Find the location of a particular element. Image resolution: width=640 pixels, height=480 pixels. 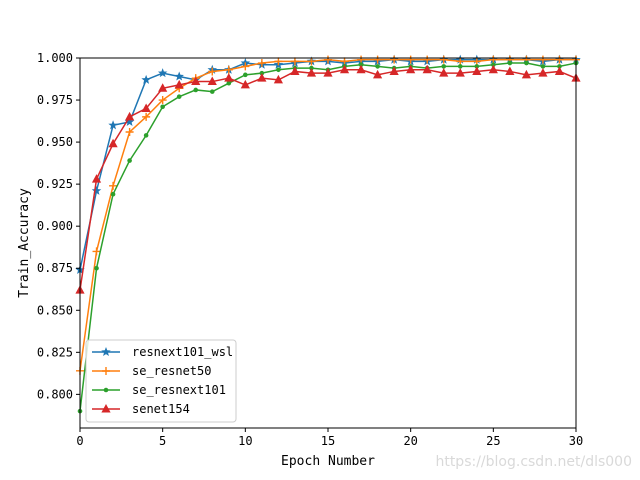

y-tick-label: 0.950 is located at coordinates (55, 142).